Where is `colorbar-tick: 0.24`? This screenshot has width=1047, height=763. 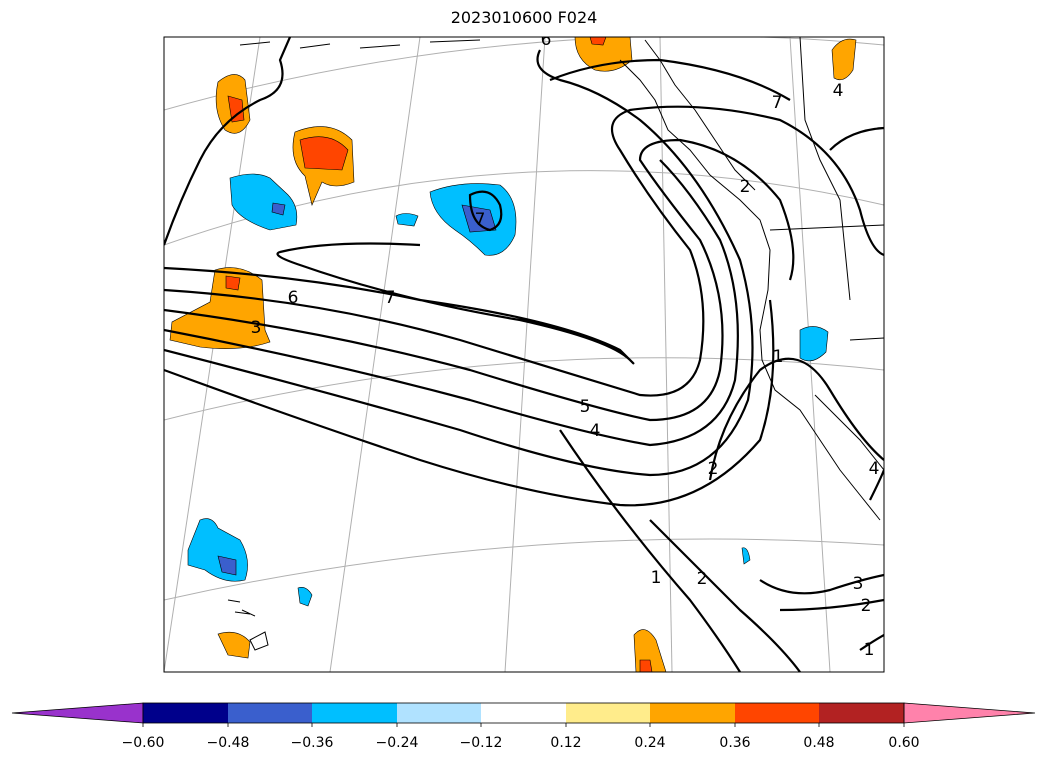 colorbar-tick: 0.24 is located at coordinates (650, 743).